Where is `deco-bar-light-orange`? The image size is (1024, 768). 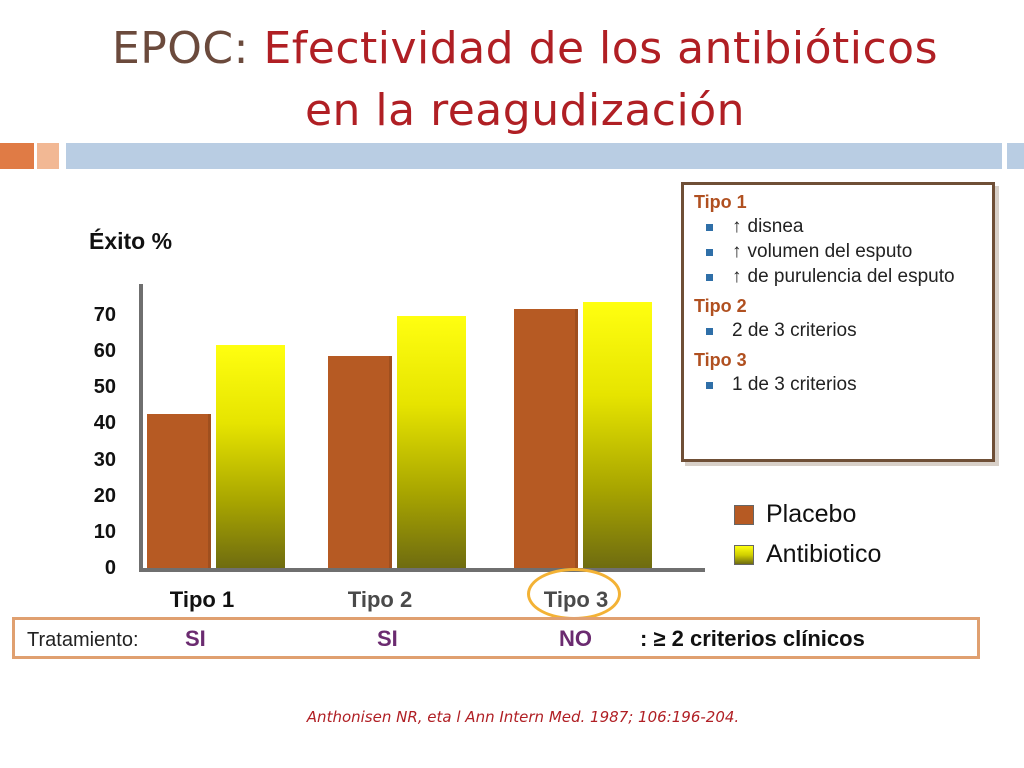 deco-bar-light-orange is located at coordinates (48, 156).